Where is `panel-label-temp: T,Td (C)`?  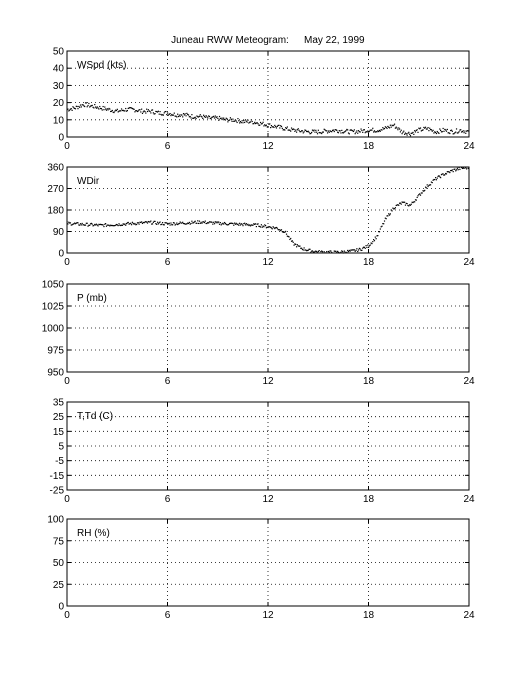
panel-label-temp: T,Td (C) is located at coordinates (95, 416).